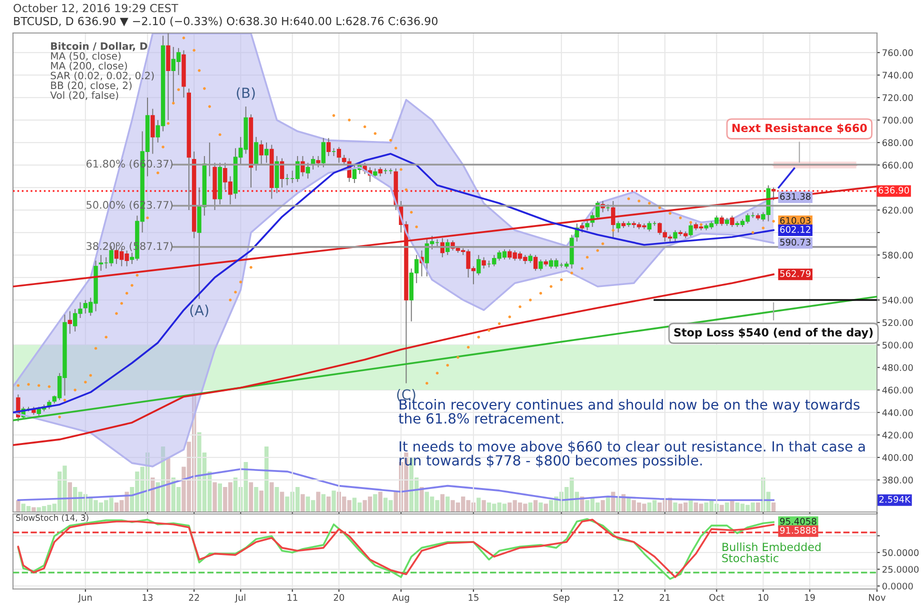  What do you see at coordinates (665, 597) in the screenshot?
I see `x-tick-label: 21` at bounding box center [665, 597].